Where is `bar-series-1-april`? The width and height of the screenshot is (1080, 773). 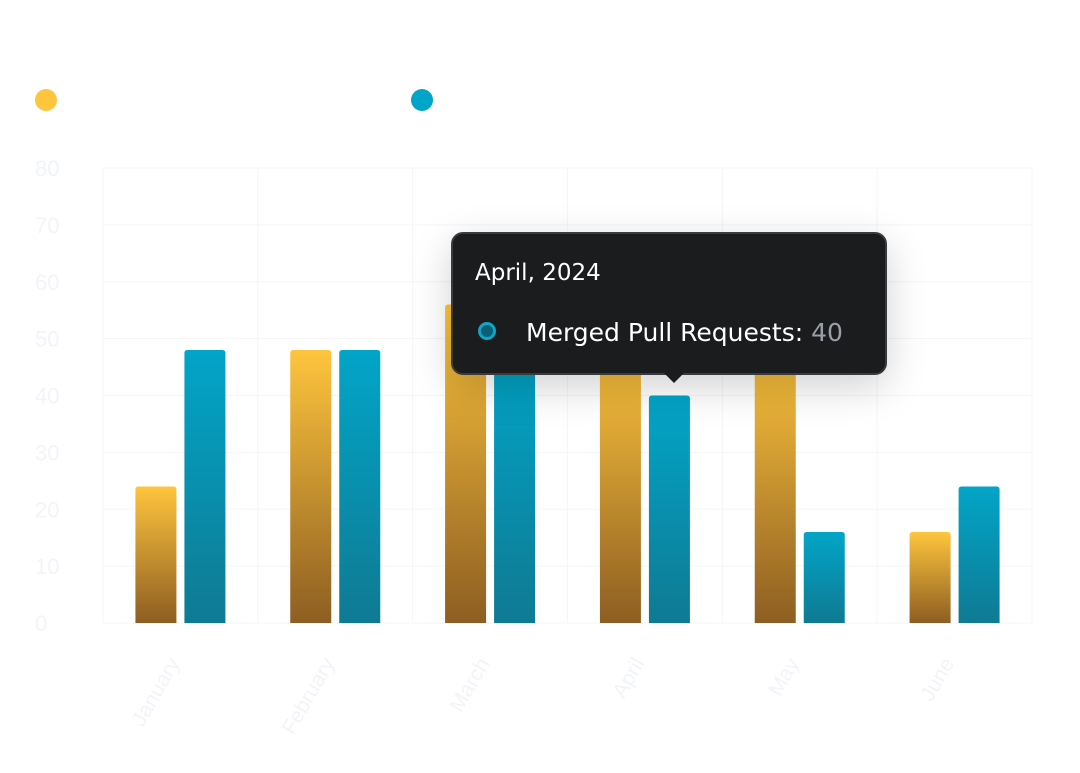 bar-series-1-april is located at coordinates (620, 486).